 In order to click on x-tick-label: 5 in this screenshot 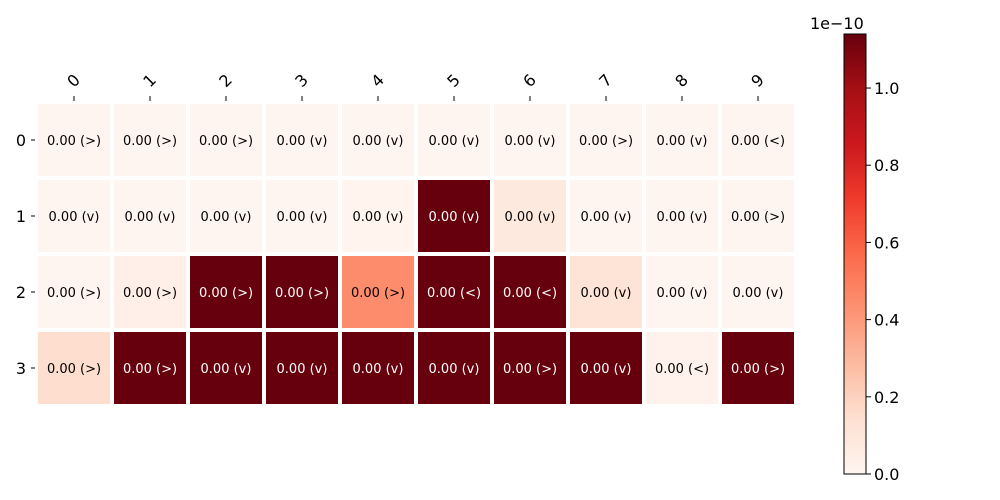, I will do `click(453, 80)`.